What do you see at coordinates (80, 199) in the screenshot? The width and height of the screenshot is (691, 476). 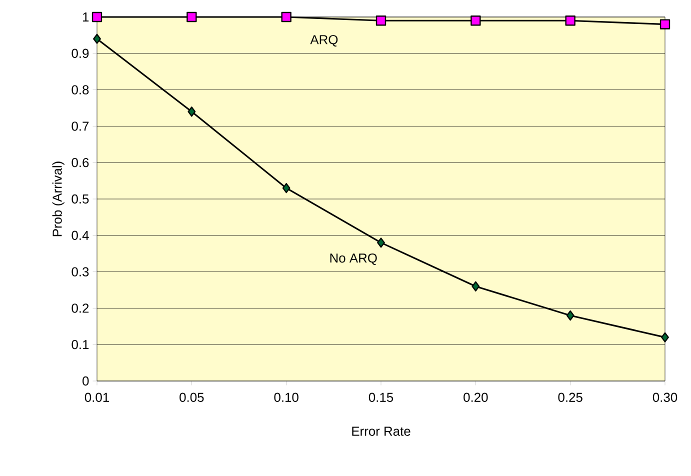 I see `y-tick-label: 0.5` at bounding box center [80, 199].